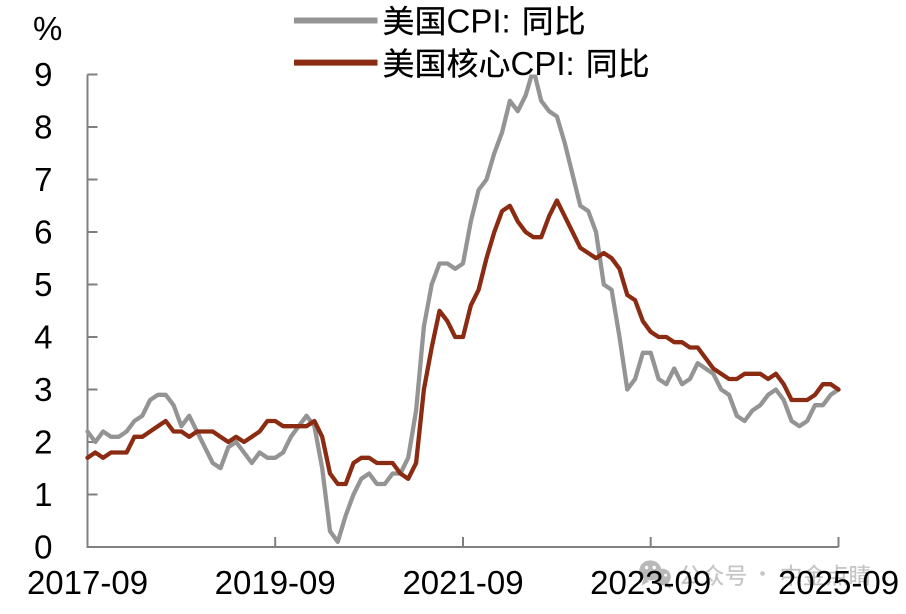 The image size is (906, 614). I want to click on svg-text: 2019-09, so click(275, 582).